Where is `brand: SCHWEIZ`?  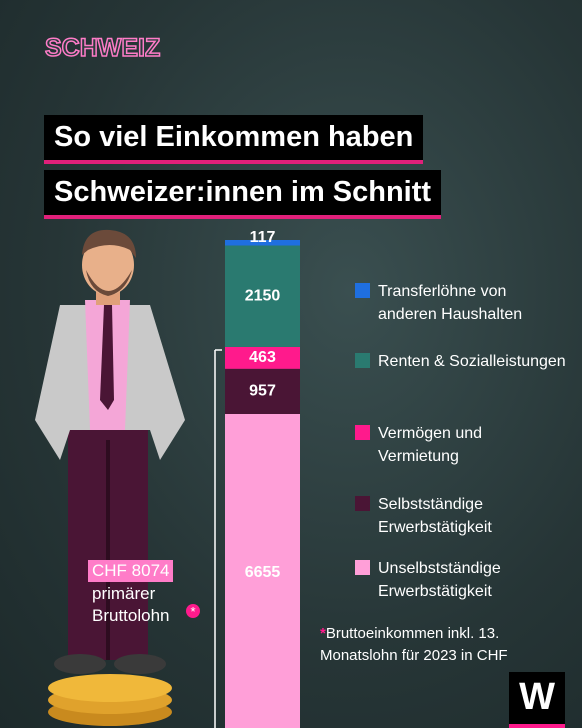 brand: SCHWEIZ is located at coordinates (102, 48).